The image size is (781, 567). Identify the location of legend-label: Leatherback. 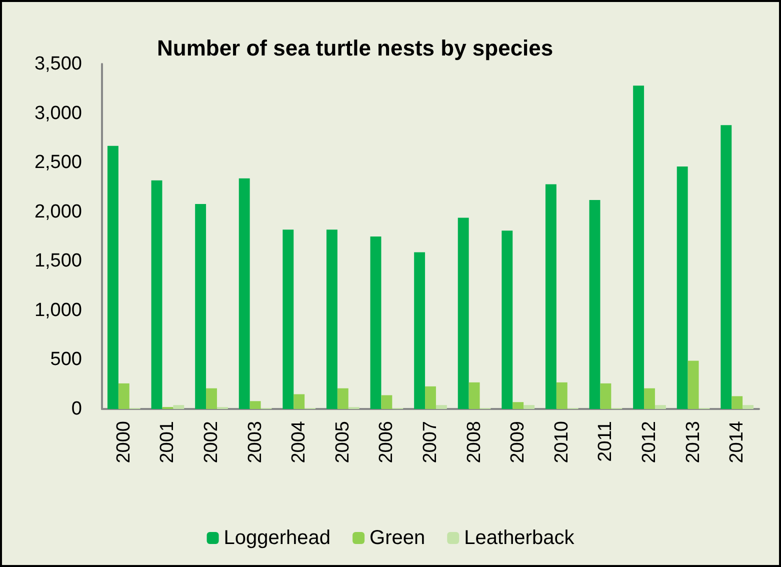
(520, 538).